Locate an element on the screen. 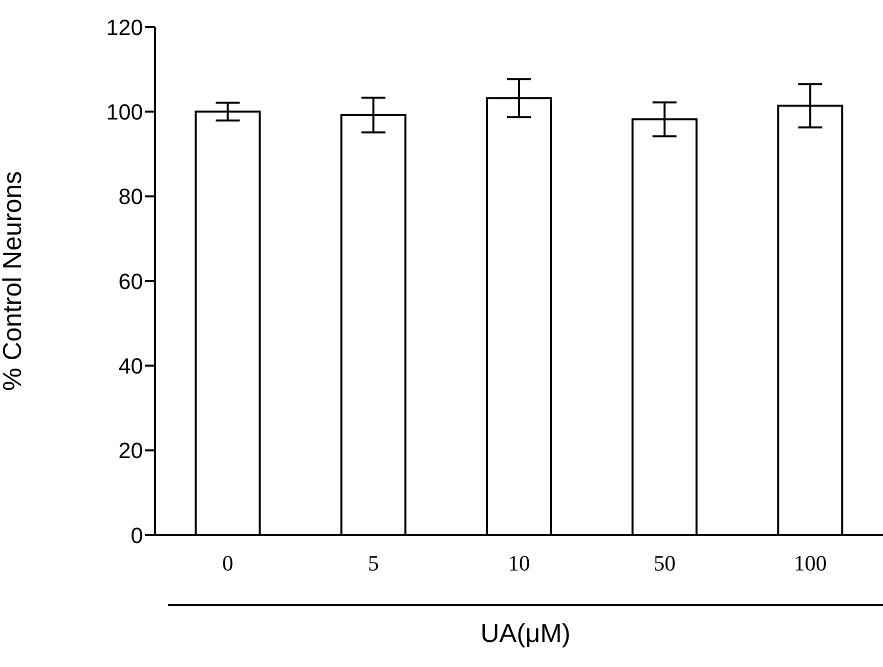  y-tick-label: 100 is located at coordinates (124, 111).